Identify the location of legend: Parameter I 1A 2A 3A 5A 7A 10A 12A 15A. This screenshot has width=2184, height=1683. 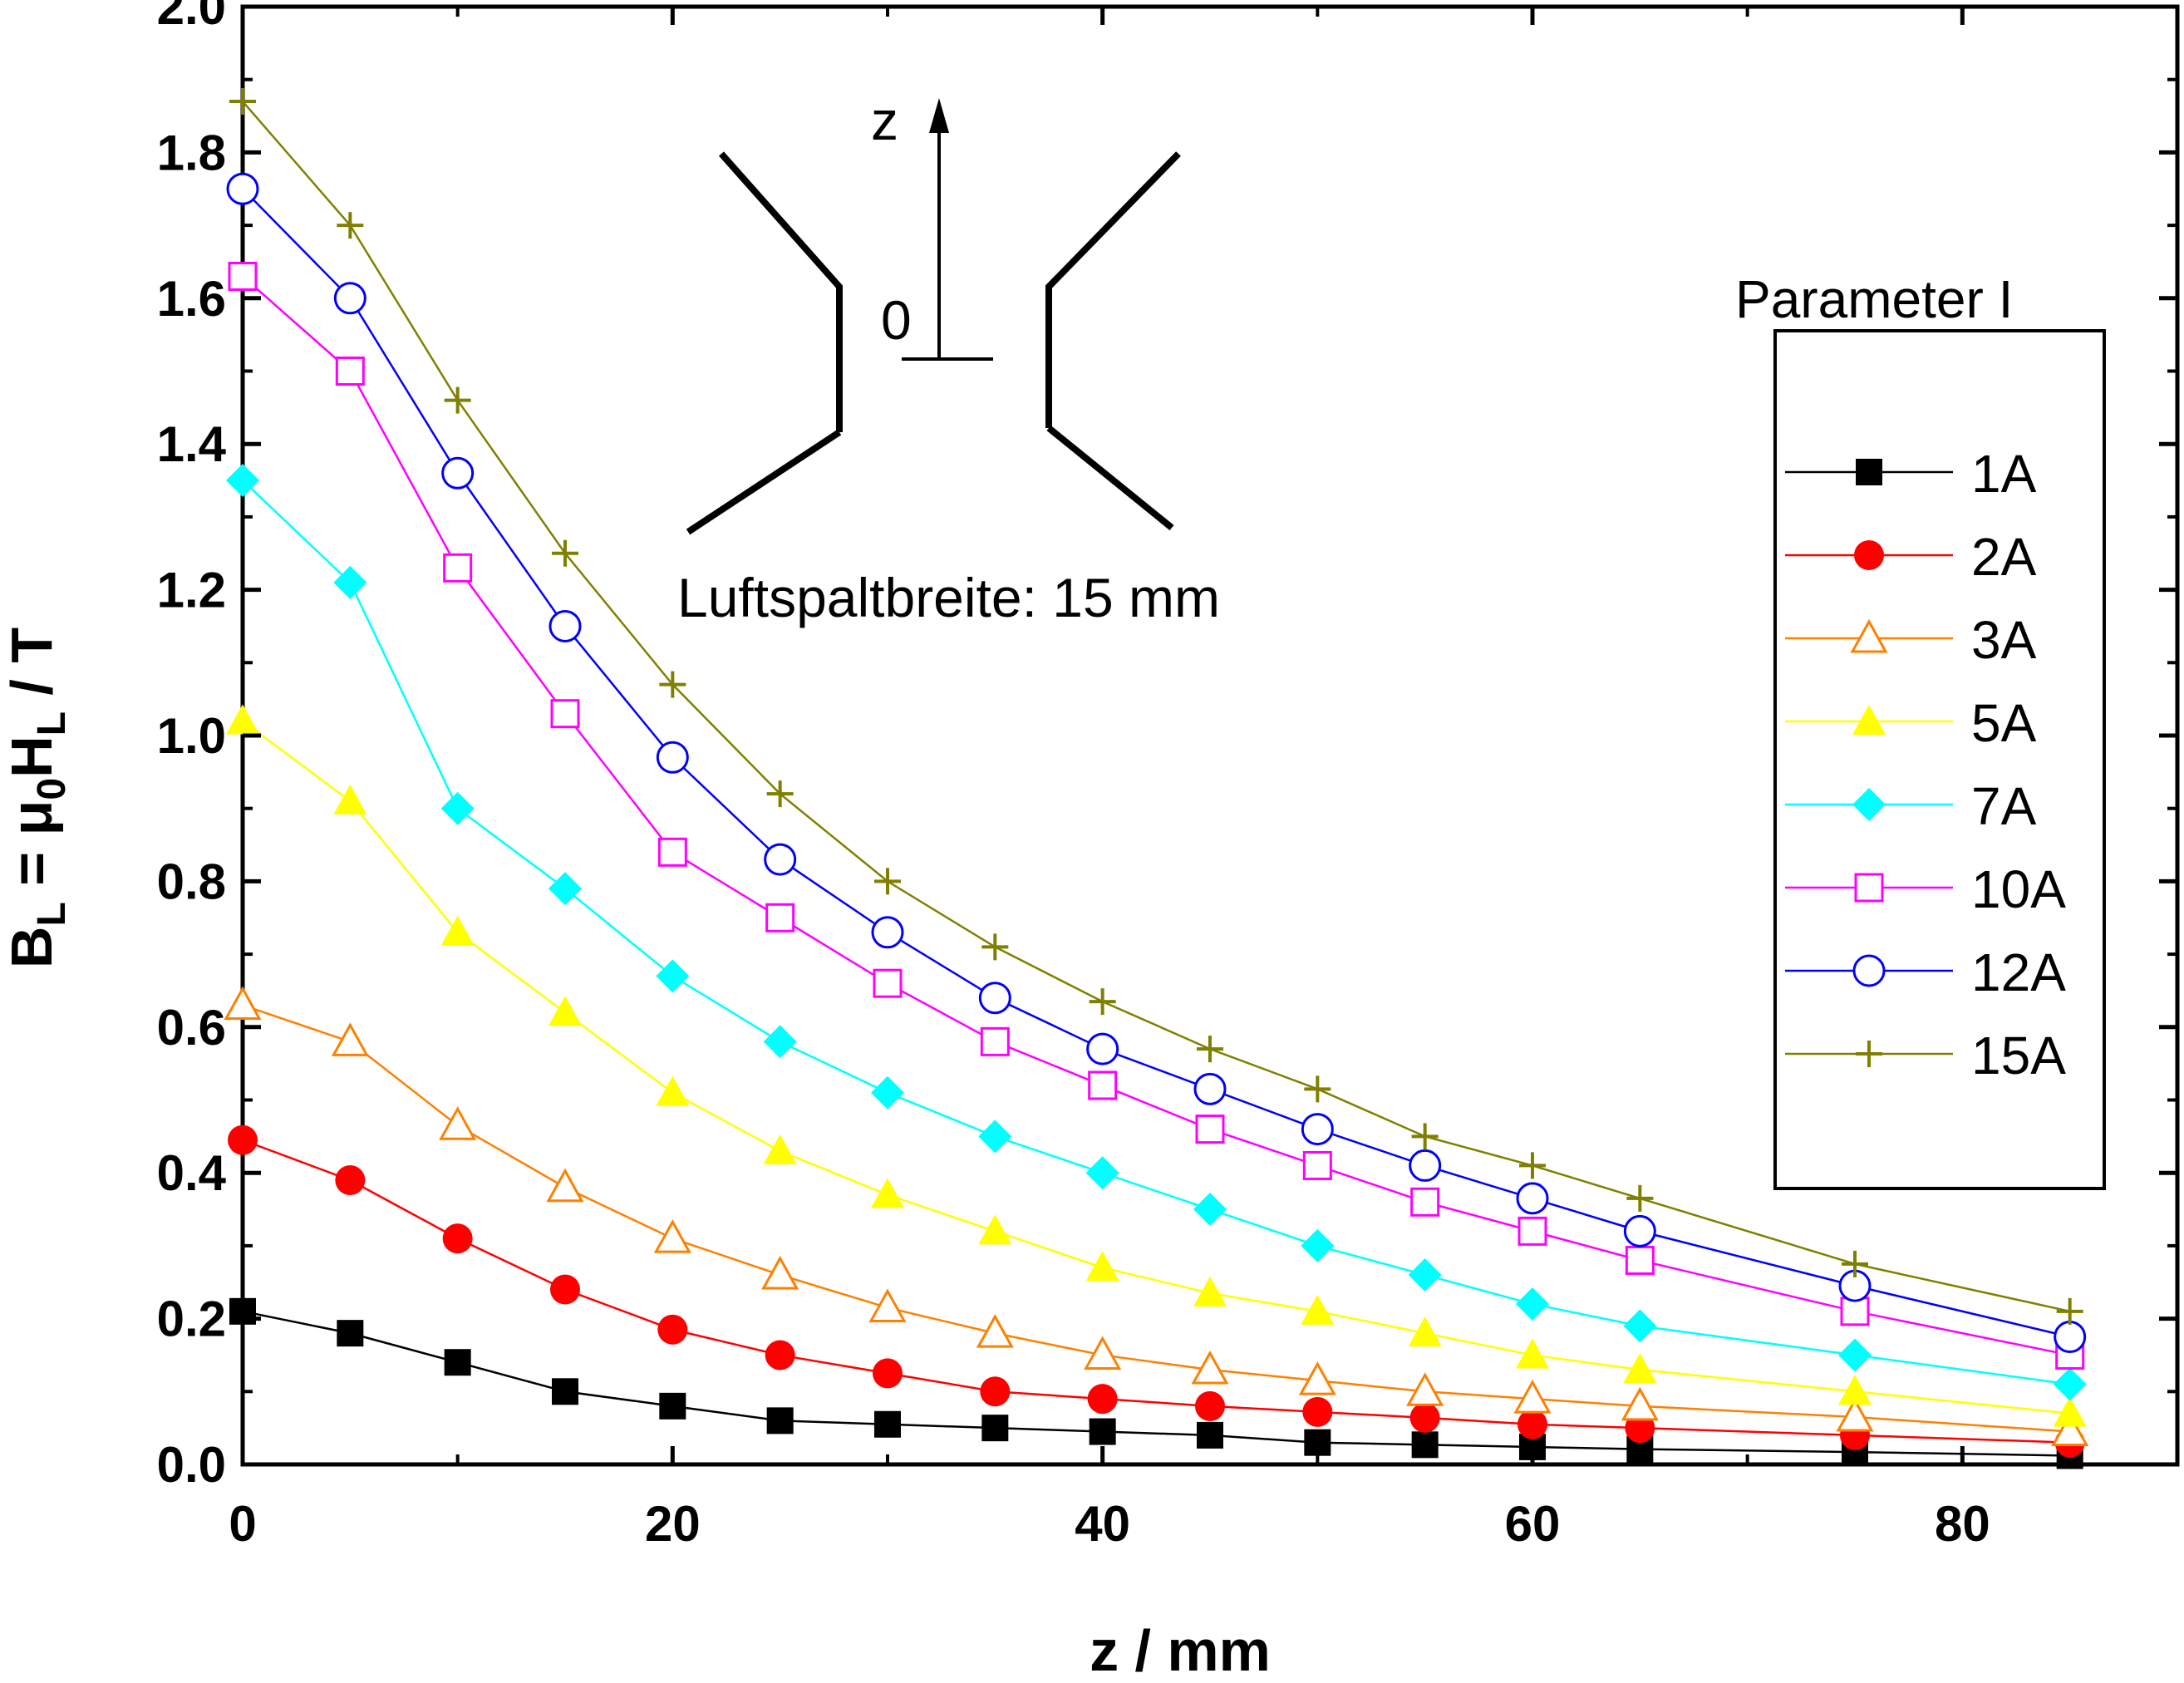
(1920, 729).